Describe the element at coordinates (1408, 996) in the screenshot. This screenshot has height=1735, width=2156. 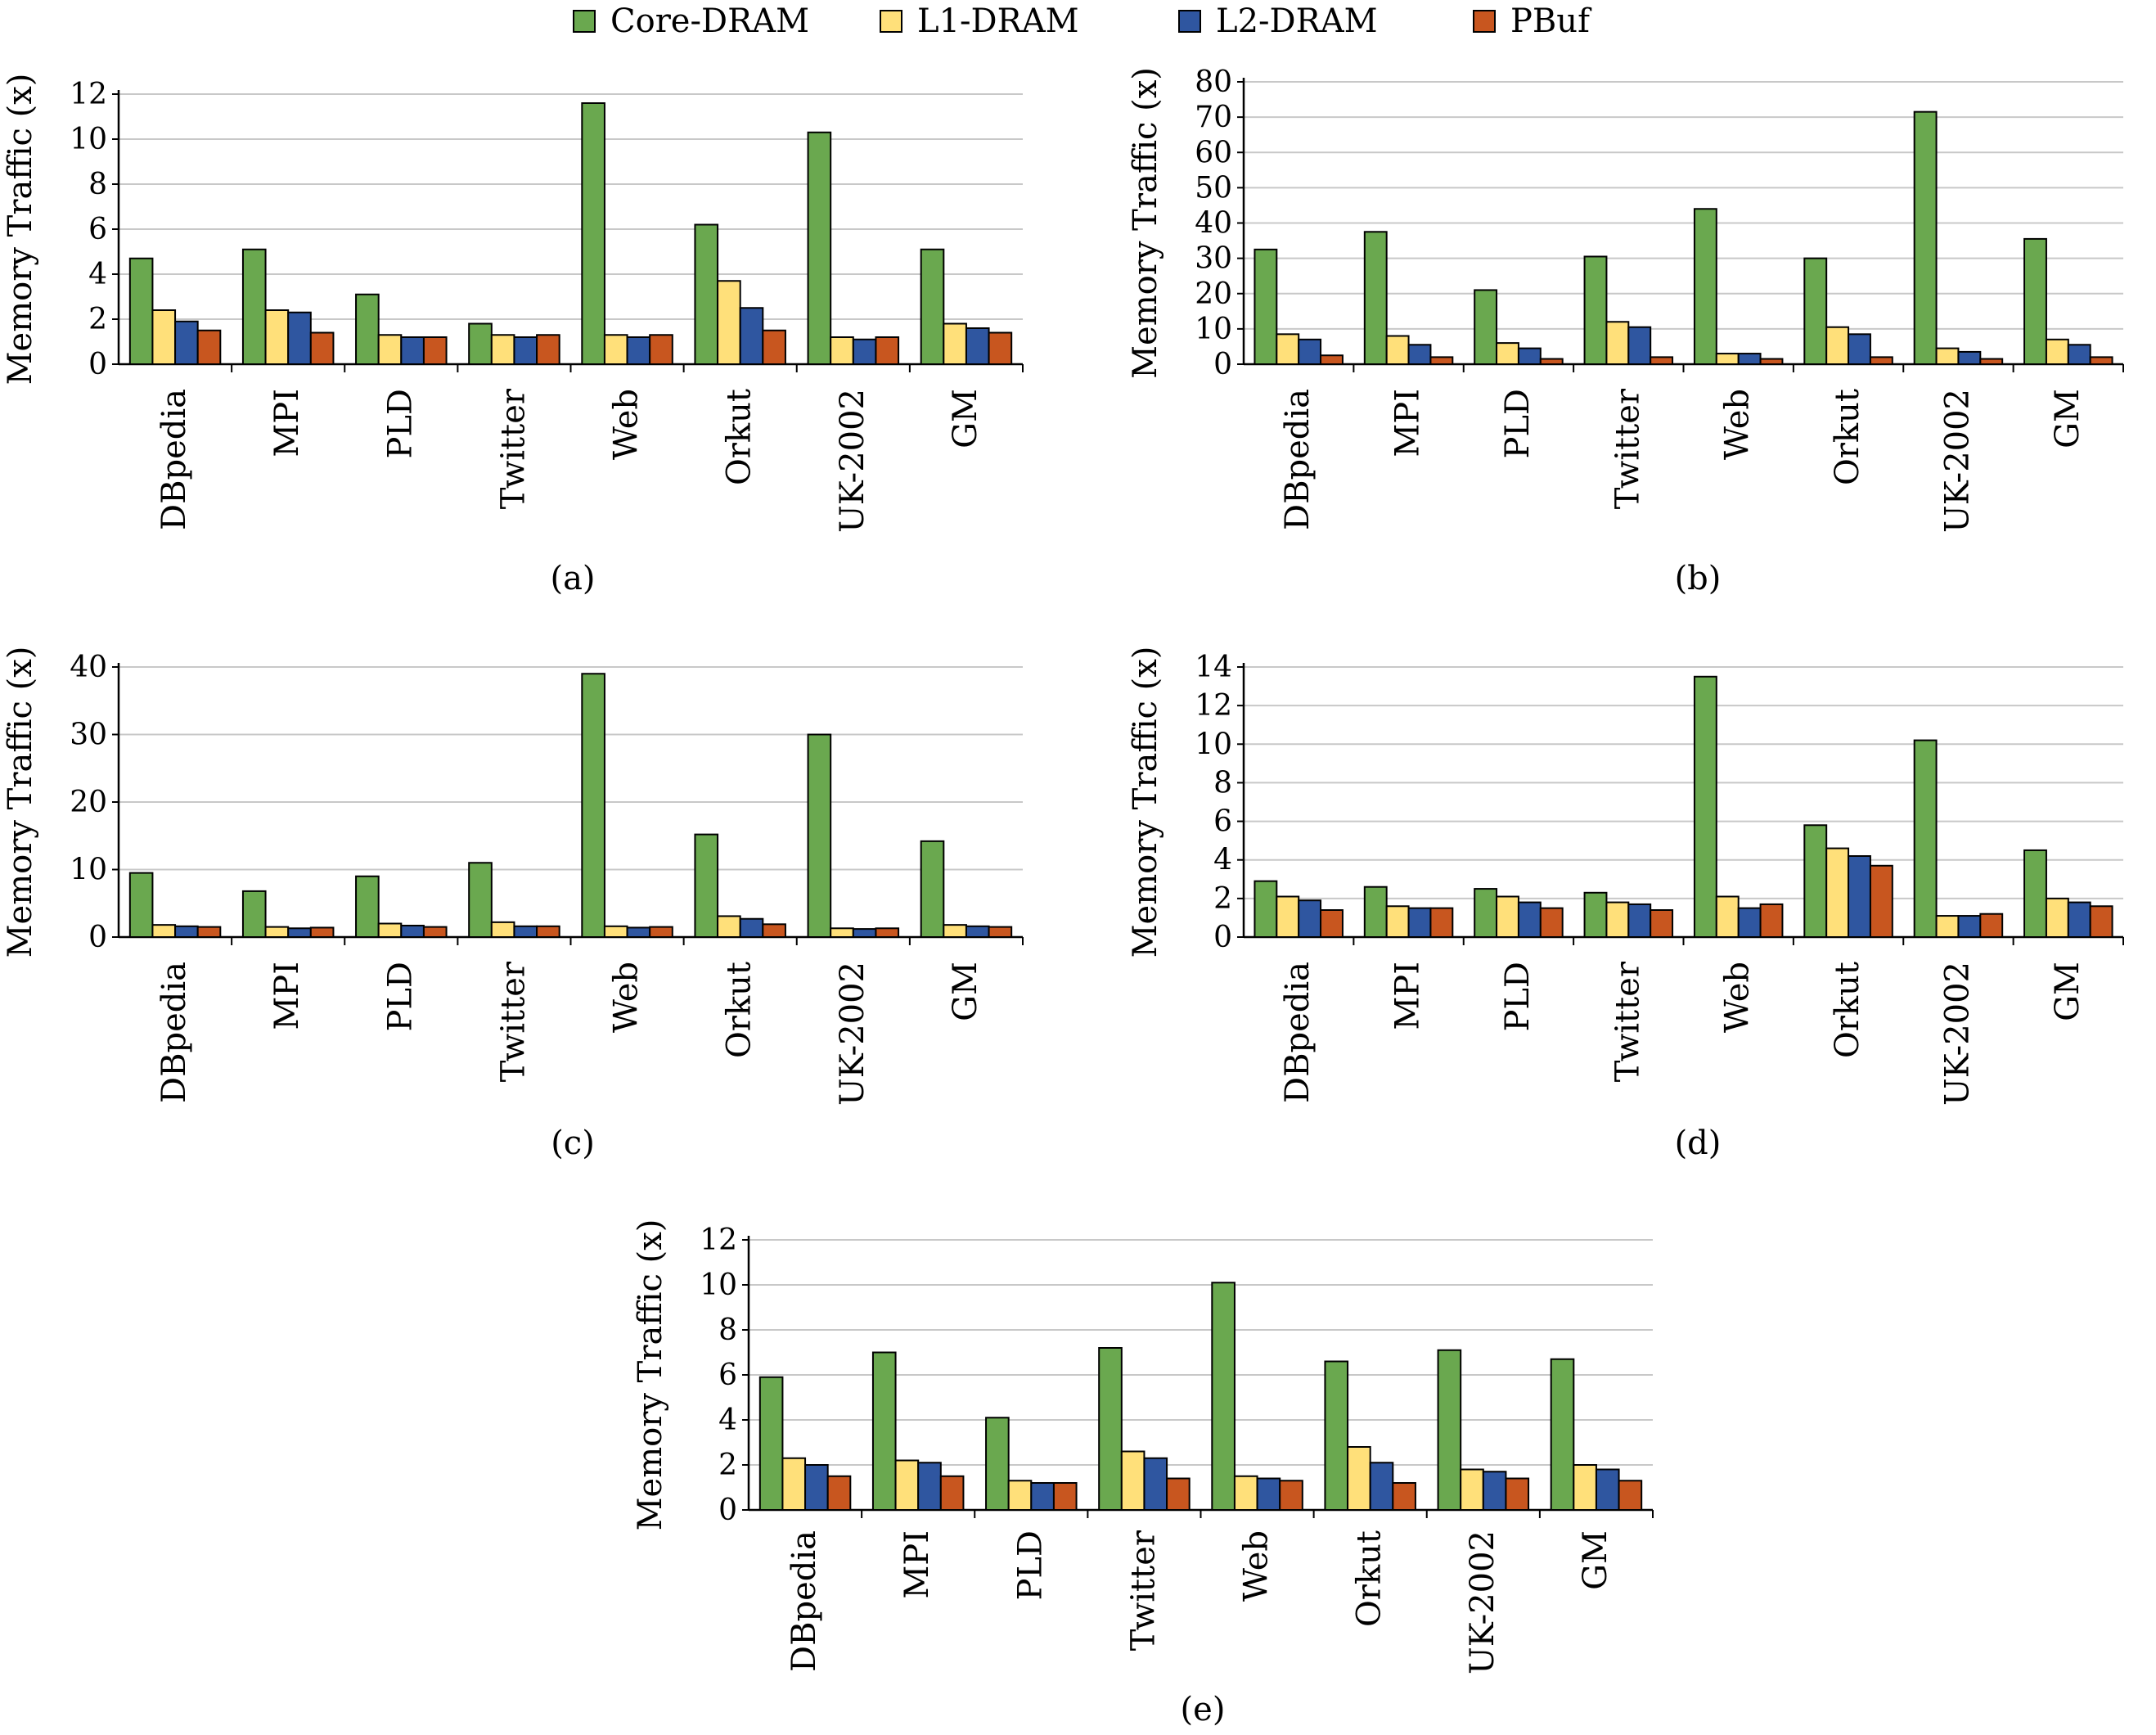
I see `x-category-label: MPI` at that location.